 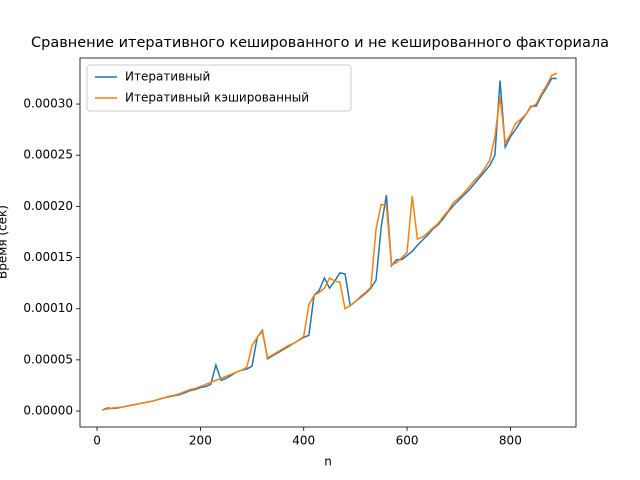 What do you see at coordinates (5, 242) in the screenshot?
I see `y-axis-label: Время (сек)` at bounding box center [5, 242].